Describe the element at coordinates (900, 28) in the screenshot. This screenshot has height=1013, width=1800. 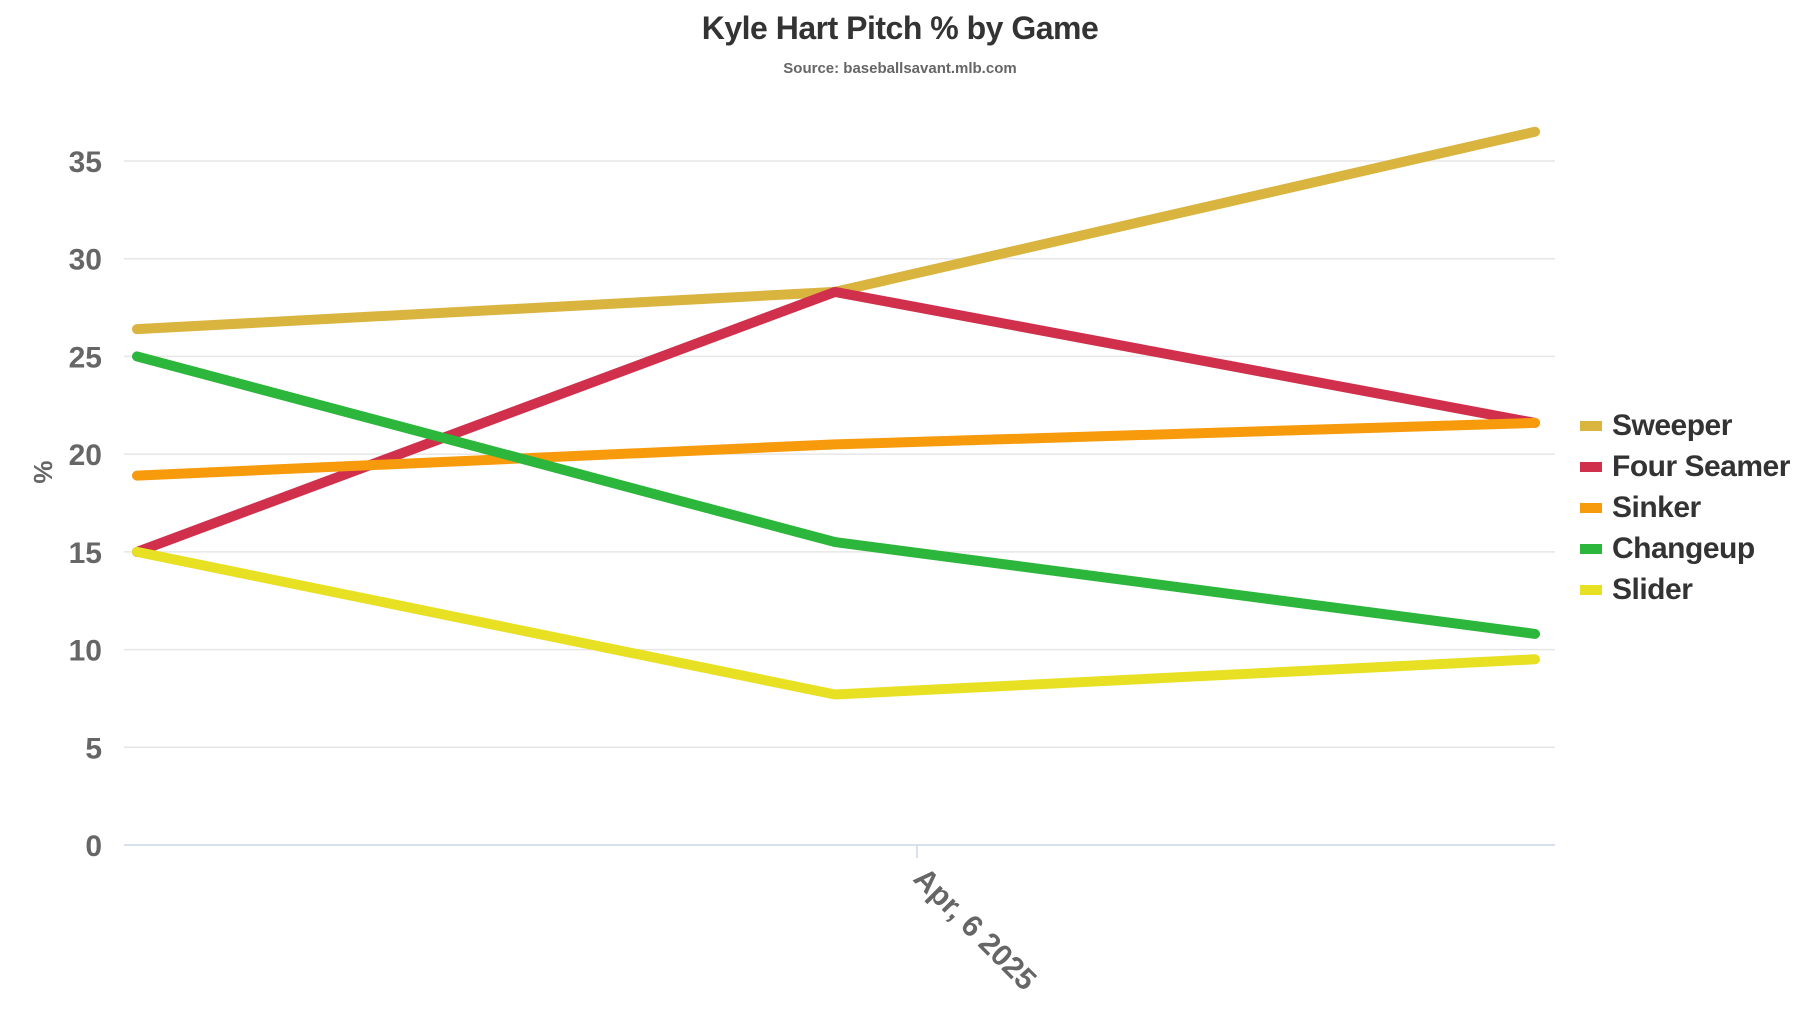
I see `chart-title: Kyle Hart Pitch % by Game` at that location.